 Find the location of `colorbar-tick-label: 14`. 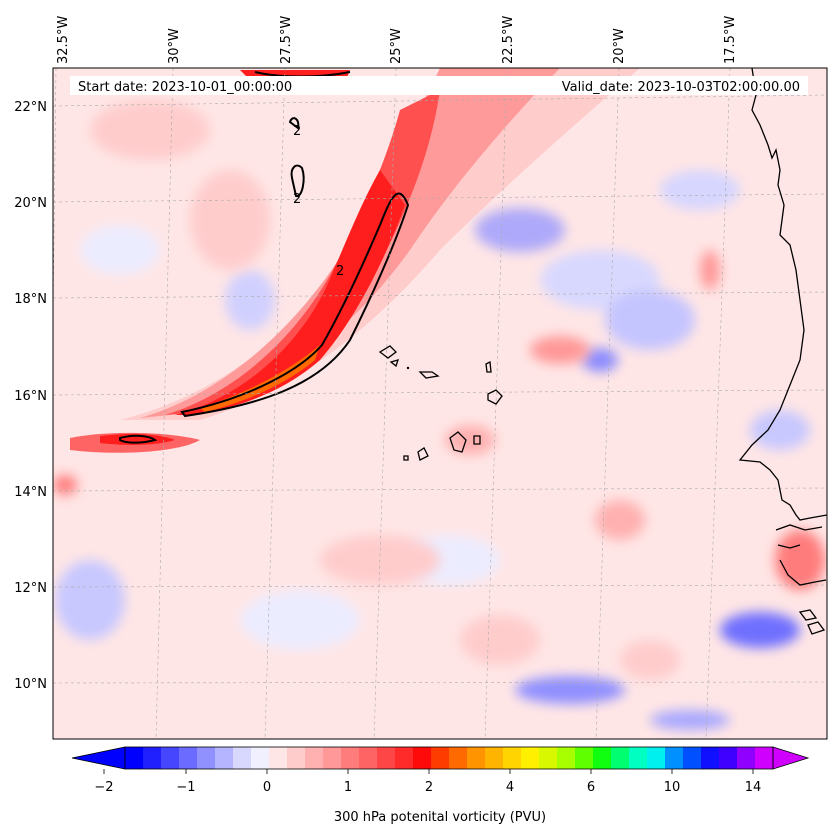

colorbar-tick-label: 14 is located at coordinates (753, 787).